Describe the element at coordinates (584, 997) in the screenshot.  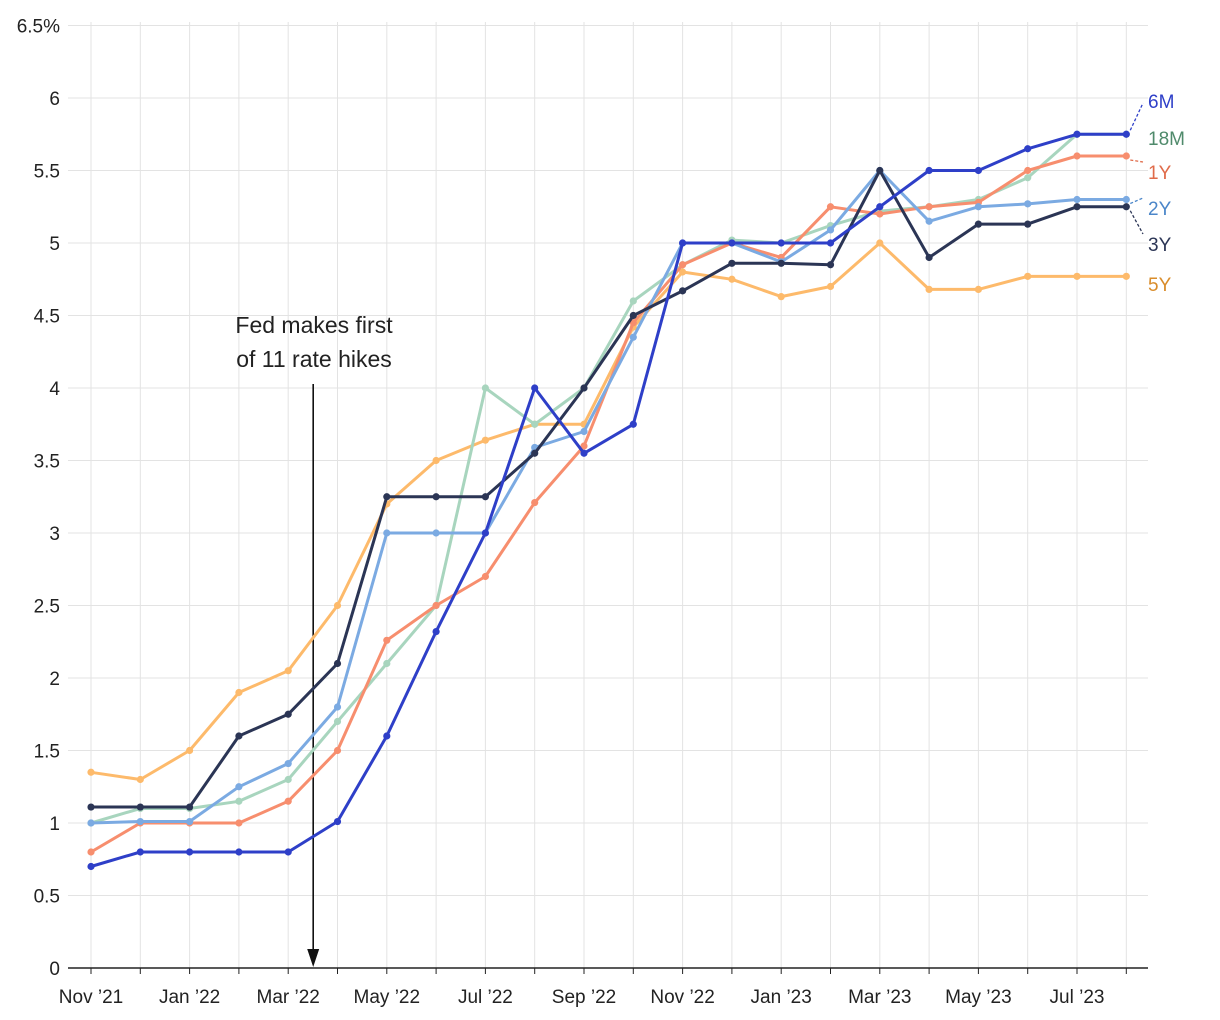
I see `x-tick-label: Sep ’22` at that location.